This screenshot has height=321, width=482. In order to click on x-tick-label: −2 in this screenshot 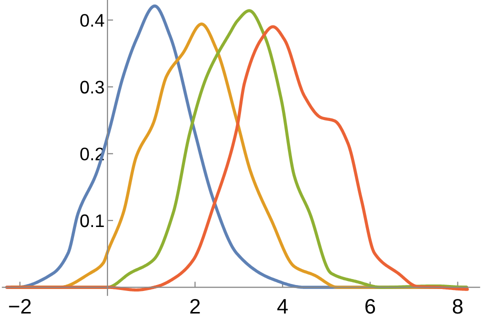, I will do `click(20, 306)`.